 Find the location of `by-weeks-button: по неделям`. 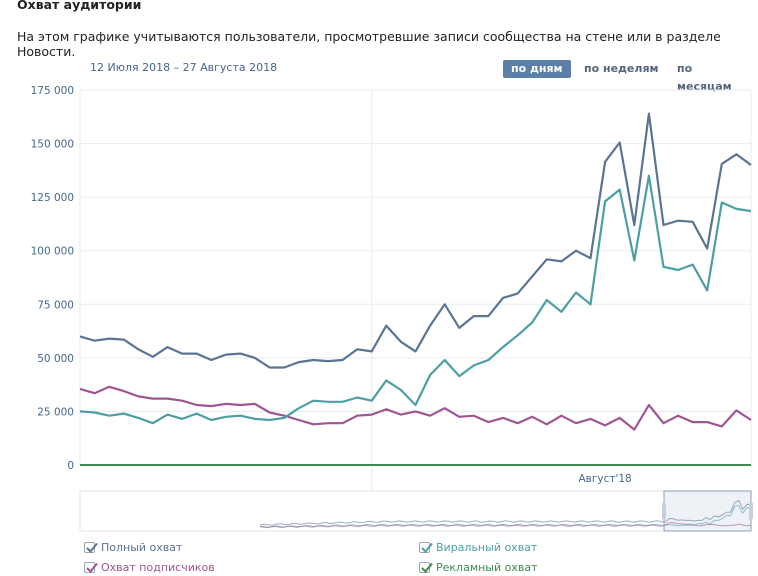

by-weeks-button: по неделям is located at coordinates (621, 68).